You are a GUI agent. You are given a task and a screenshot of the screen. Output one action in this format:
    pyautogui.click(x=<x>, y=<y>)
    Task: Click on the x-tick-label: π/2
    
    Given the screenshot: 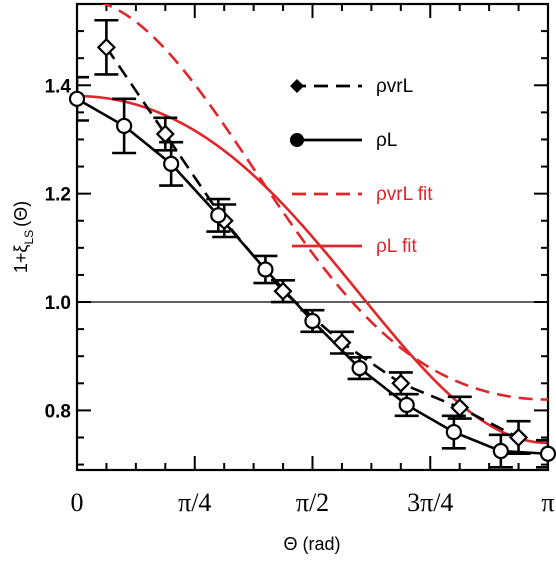 What is the action you would take?
    pyautogui.click(x=312, y=502)
    